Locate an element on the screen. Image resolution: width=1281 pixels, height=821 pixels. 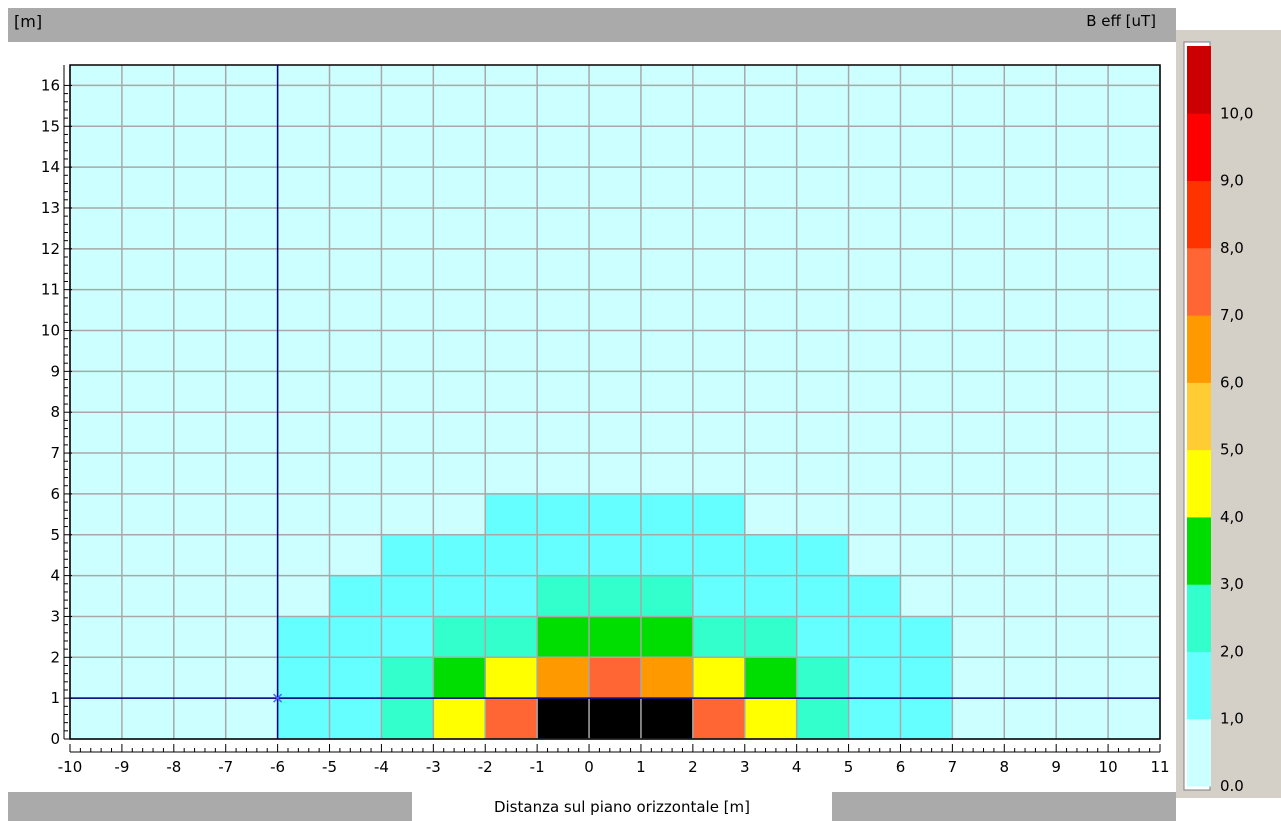
x-tick-label: 2 is located at coordinates (693, 767).